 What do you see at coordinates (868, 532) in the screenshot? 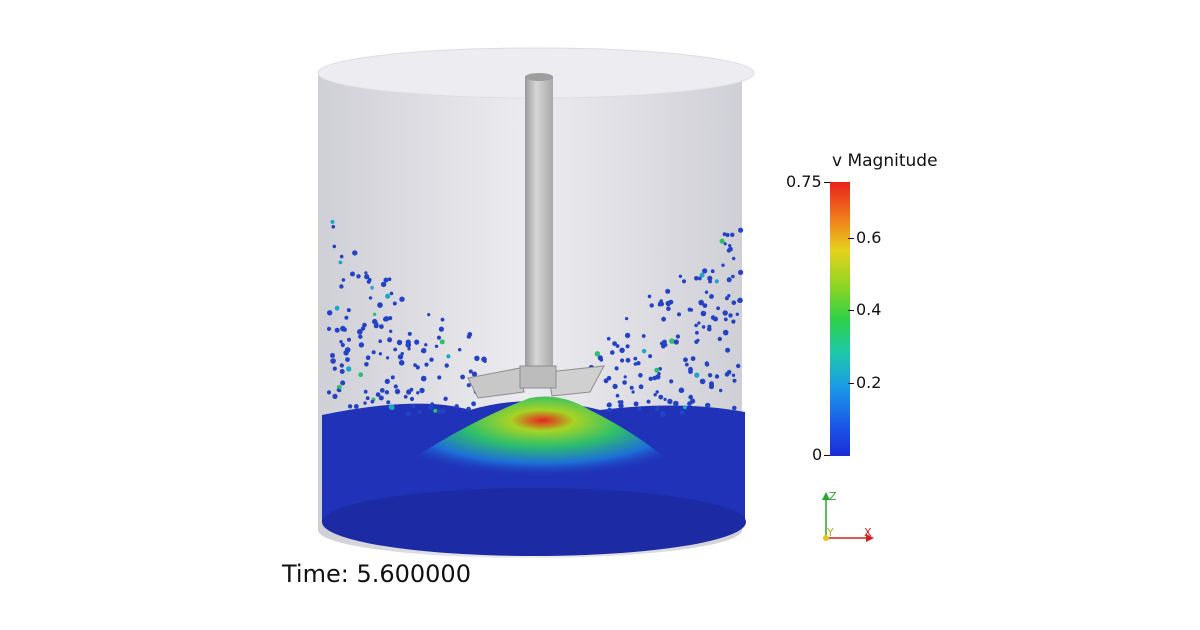
I see `axis-x-label: X` at bounding box center [868, 532].